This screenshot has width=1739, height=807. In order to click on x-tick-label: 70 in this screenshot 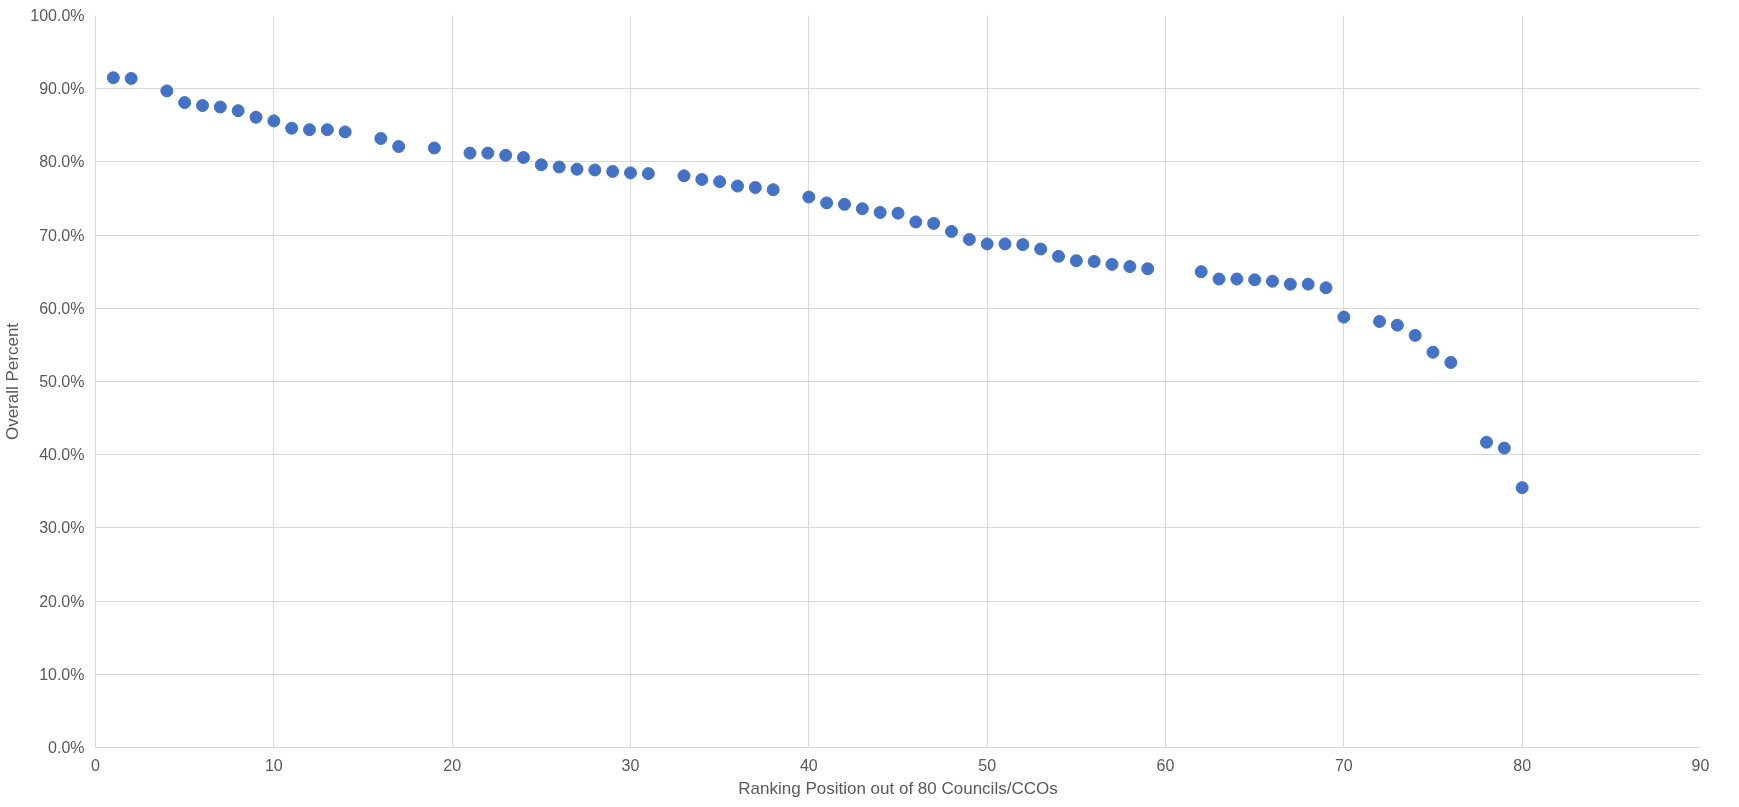, I will do `click(1343, 765)`.